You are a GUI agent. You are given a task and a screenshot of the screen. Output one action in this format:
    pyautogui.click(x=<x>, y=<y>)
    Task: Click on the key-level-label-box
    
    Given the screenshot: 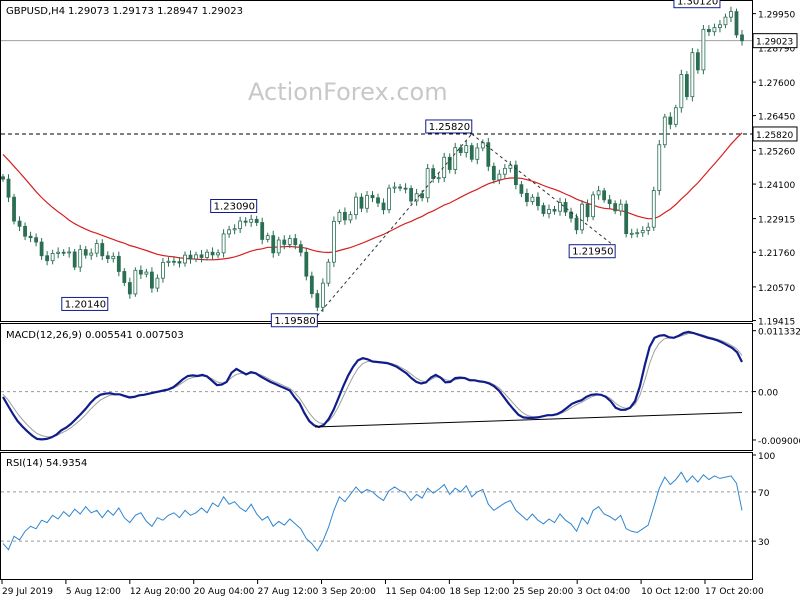 What is the action you would take?
    pyautogui.click(x=775, y=134)
    